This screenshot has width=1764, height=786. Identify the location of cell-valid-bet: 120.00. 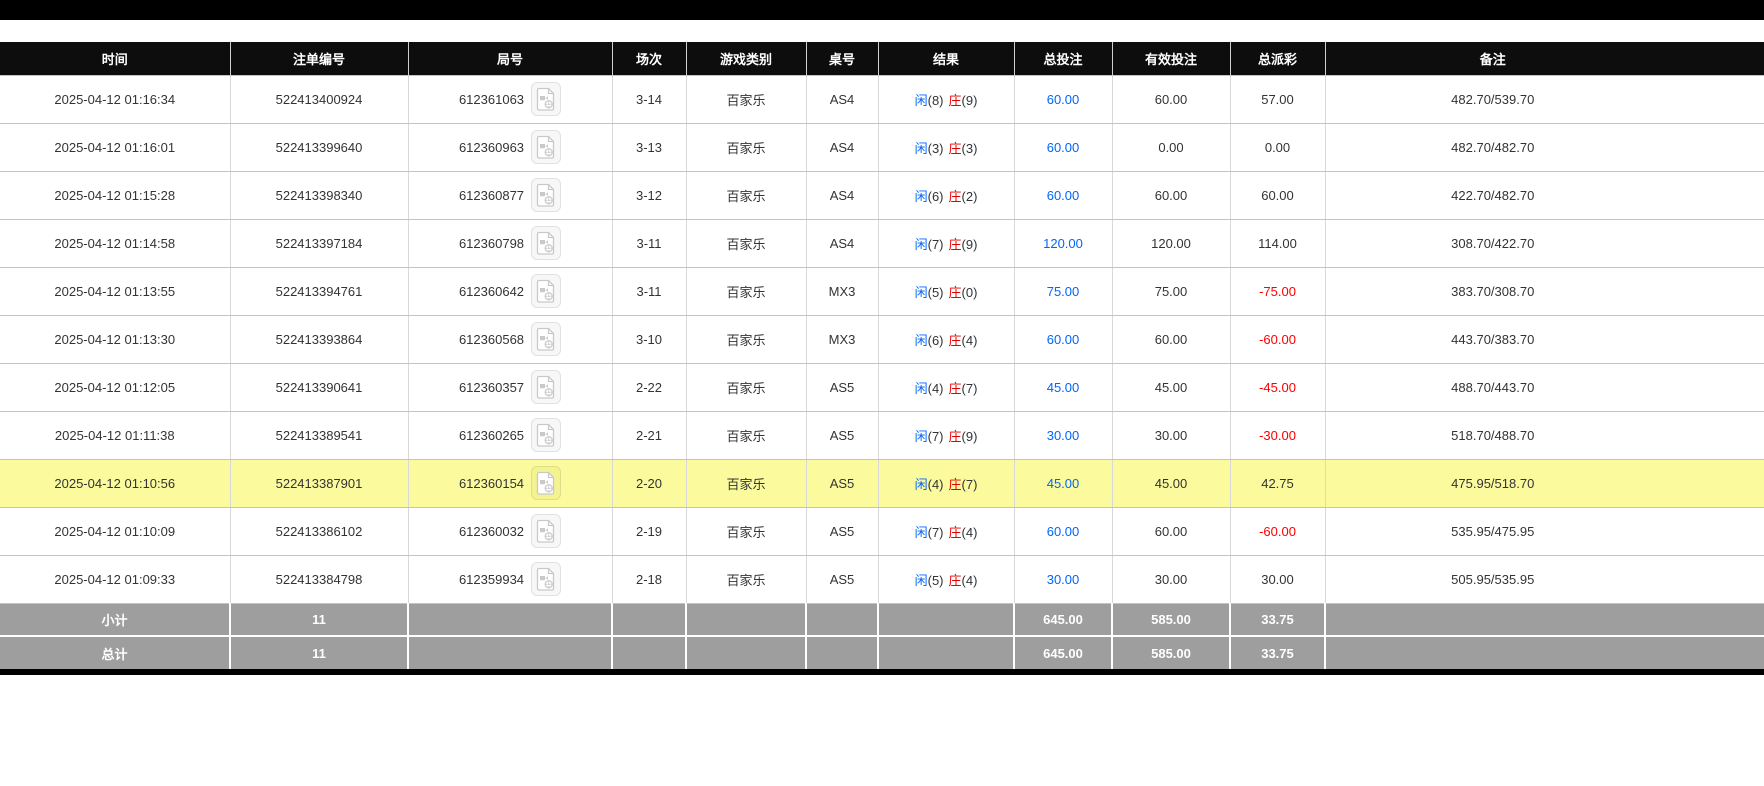
(1171, 243).